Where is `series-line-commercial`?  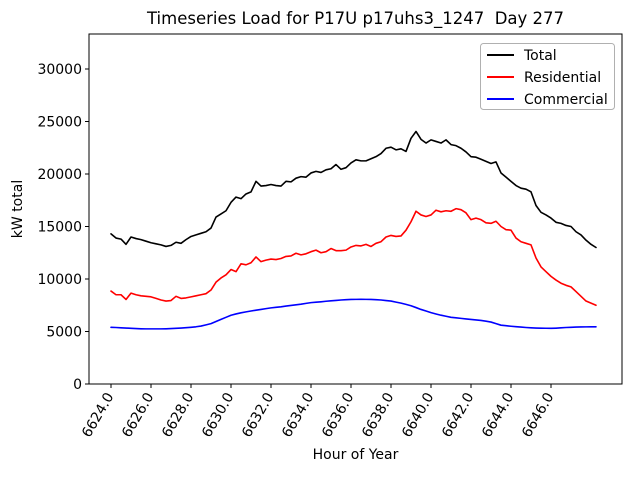 series-line-commercial is located at coordinates (353, 314).